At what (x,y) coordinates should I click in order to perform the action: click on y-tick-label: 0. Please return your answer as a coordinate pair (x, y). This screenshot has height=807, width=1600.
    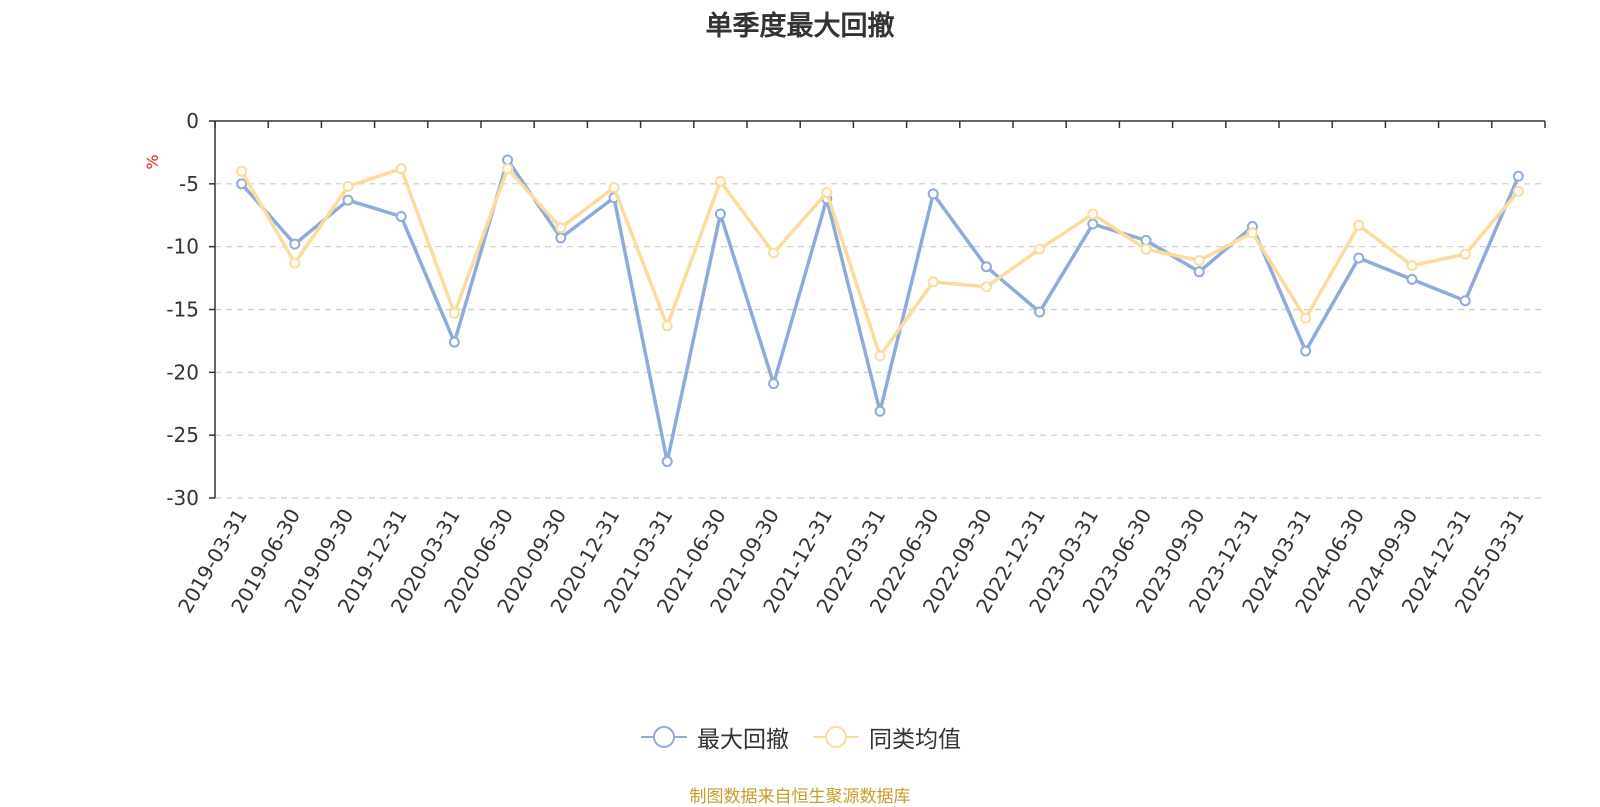
    Looking at the image, I should click on (192, 121).